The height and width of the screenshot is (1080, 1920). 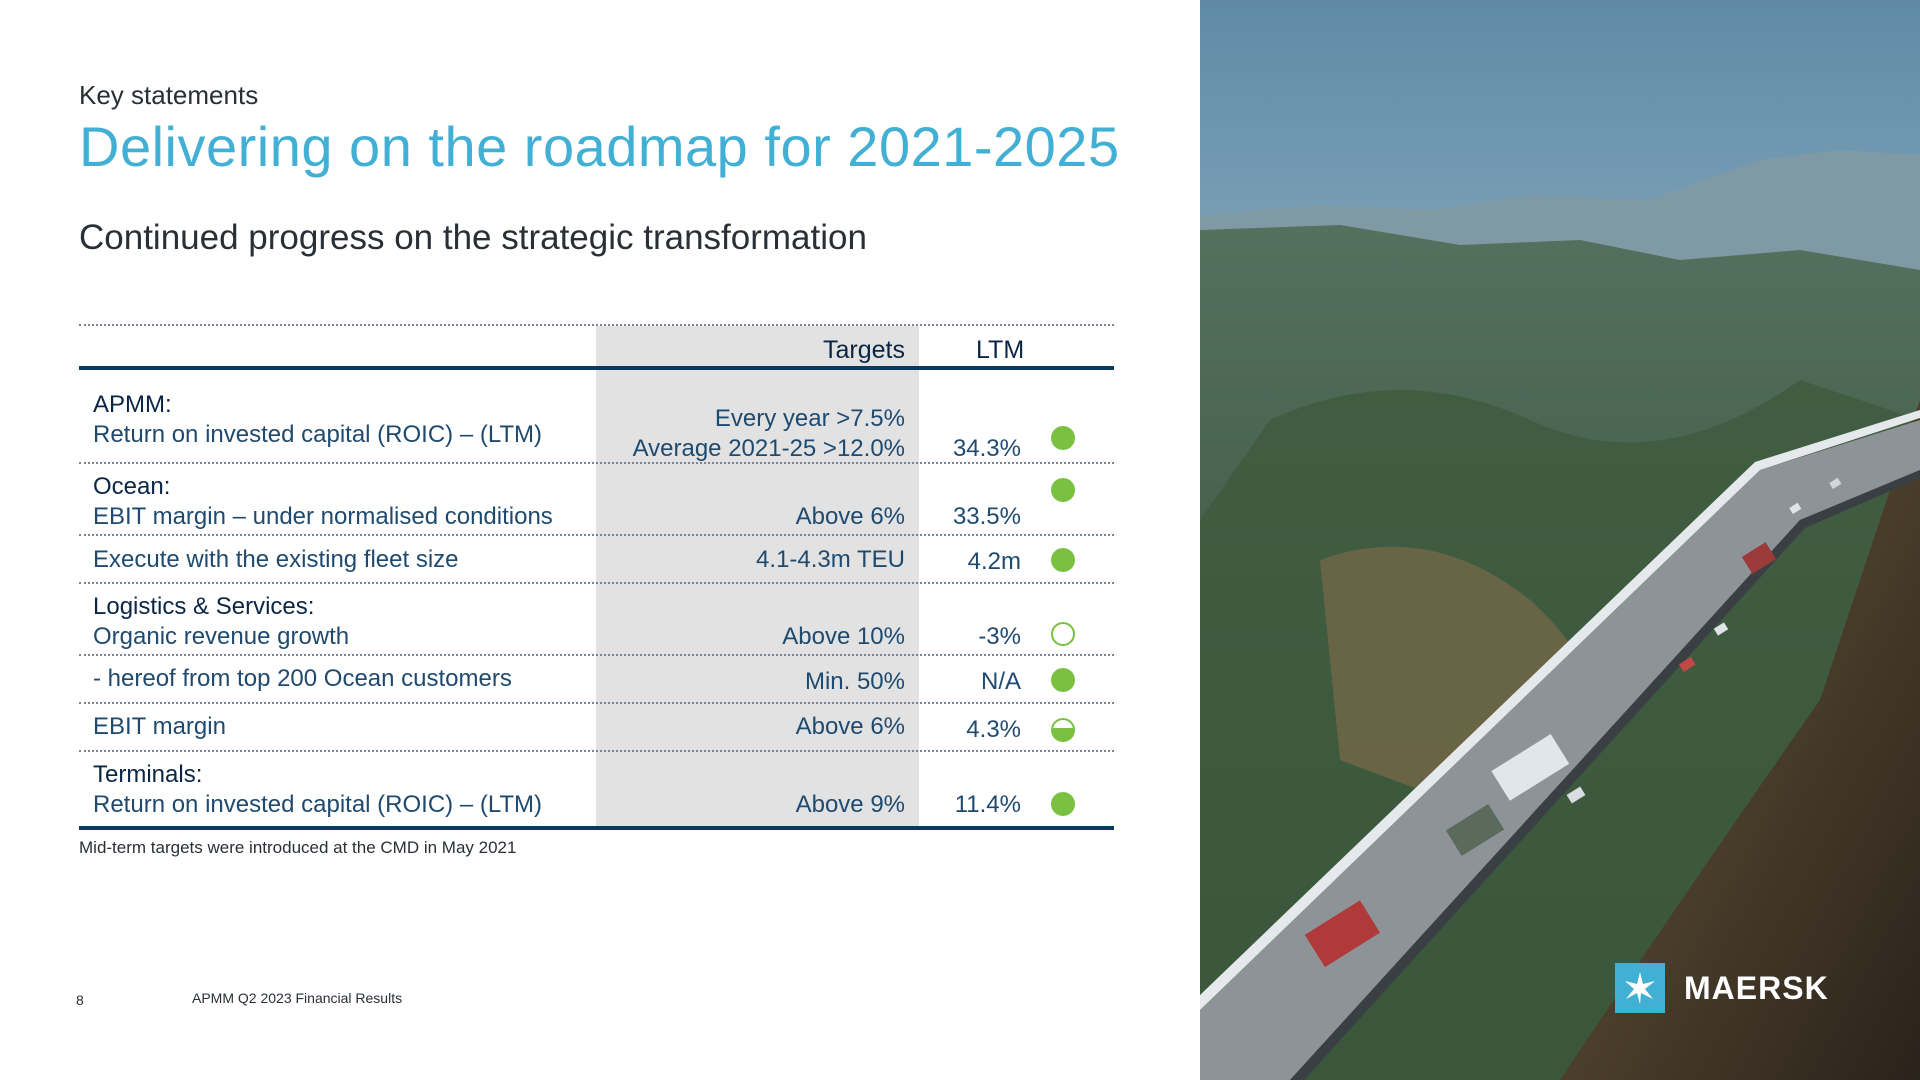 What do you see at coordinates (159, 726) in the screenshot?
I see `row-metric: EBIT margin` at bounding box center [159, 726].